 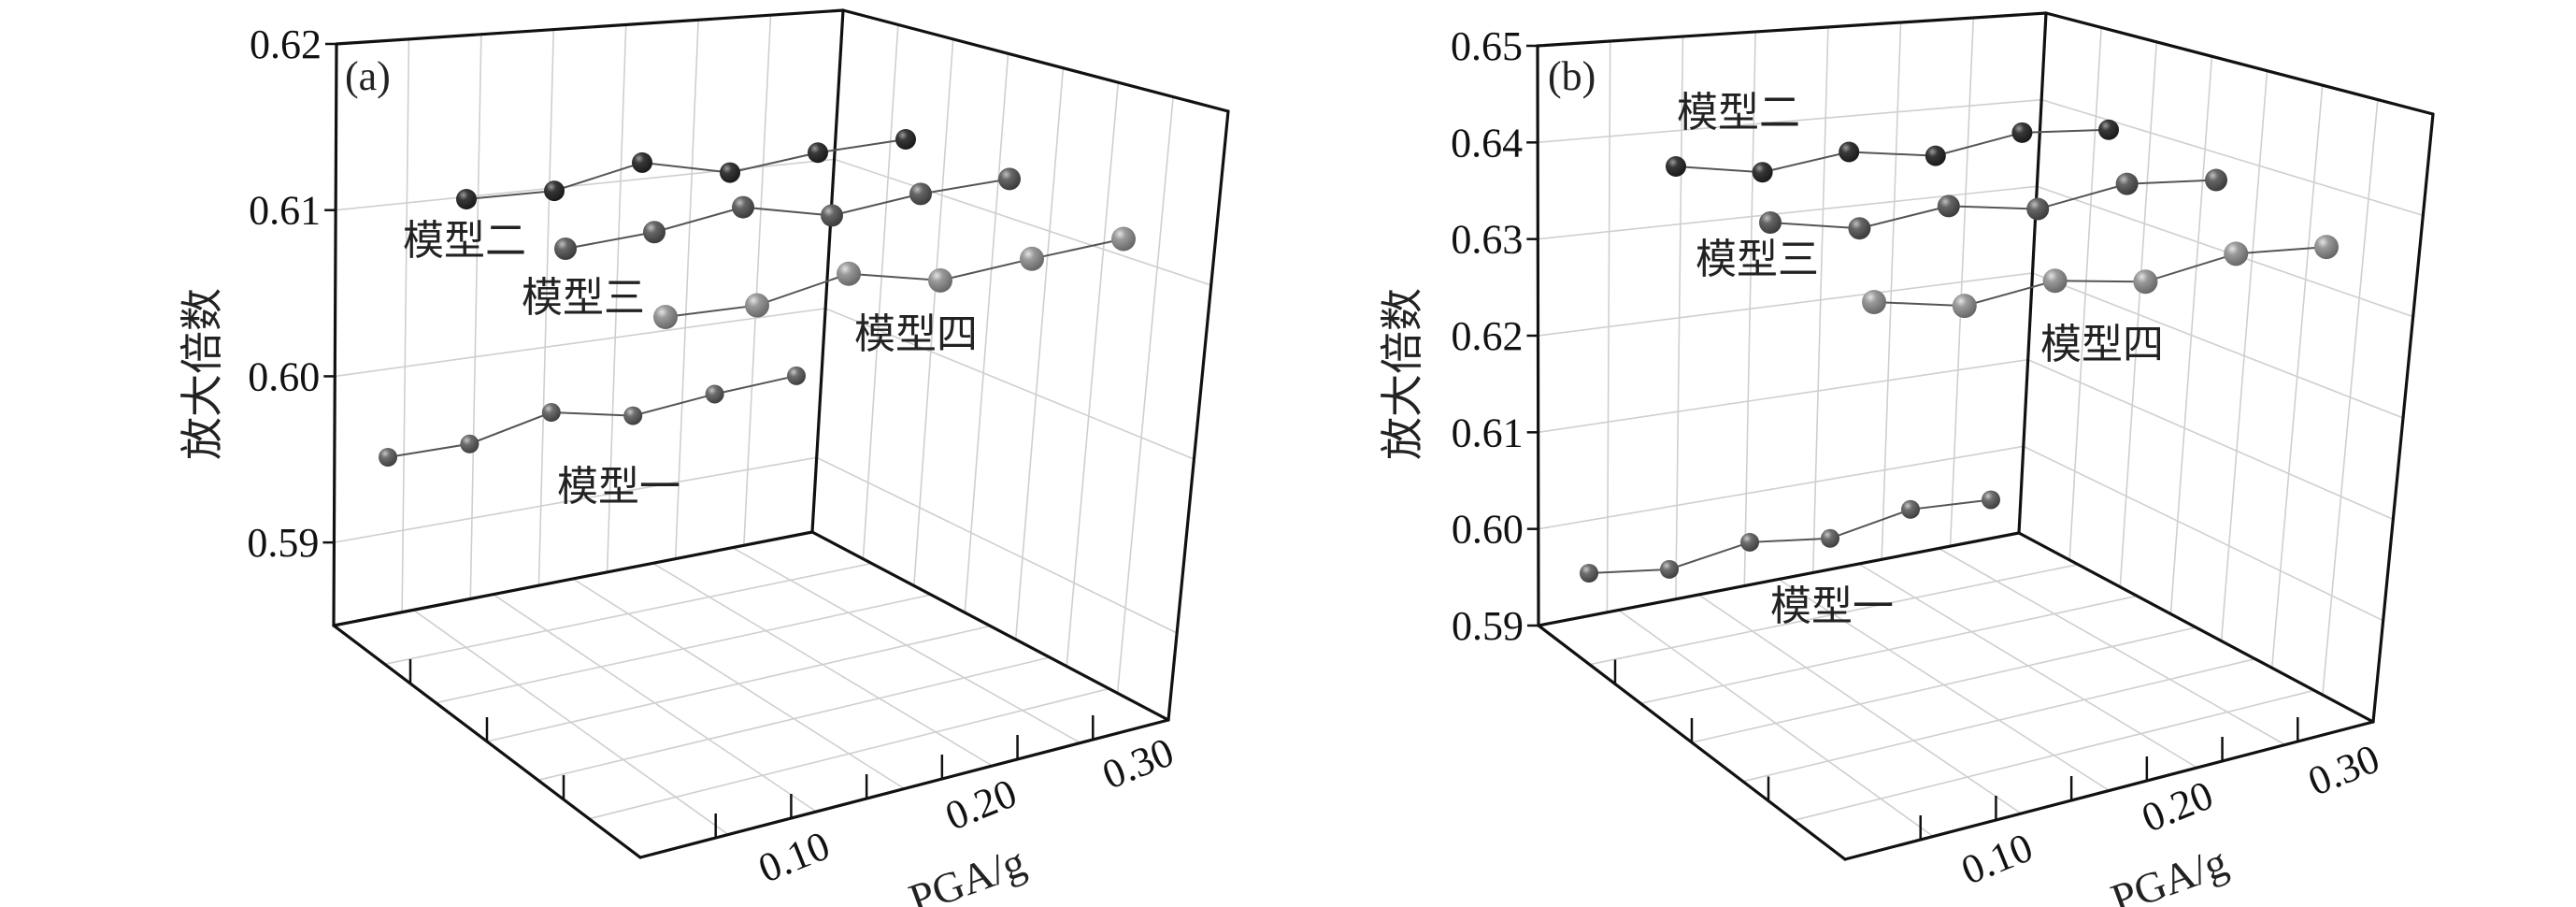 What do you see at coordinates (368, 76) in the screenshot?
I see `panel-label: (a)` at bounding box center [368, 76].